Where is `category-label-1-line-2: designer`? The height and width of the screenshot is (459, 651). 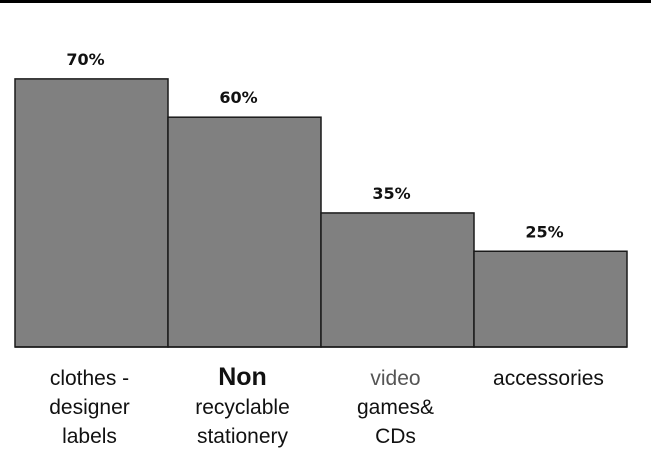
category-label-1-line-2: designer is located at coordinates (89, 407).